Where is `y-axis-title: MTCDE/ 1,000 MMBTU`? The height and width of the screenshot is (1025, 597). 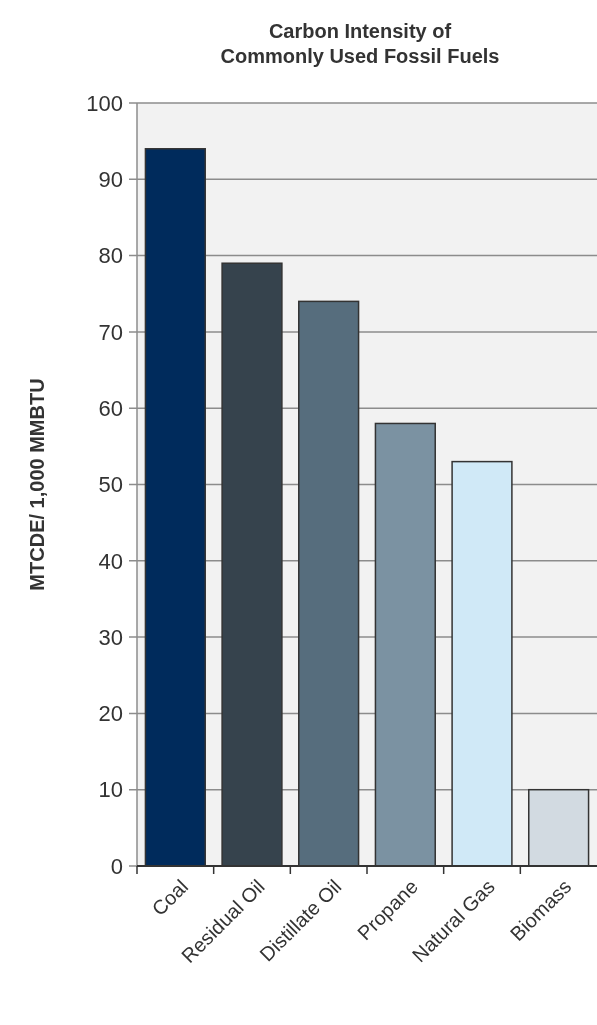 y-axis-title: MTCDE/ 1,000 MMBTU is located at coordinates (37, 484).